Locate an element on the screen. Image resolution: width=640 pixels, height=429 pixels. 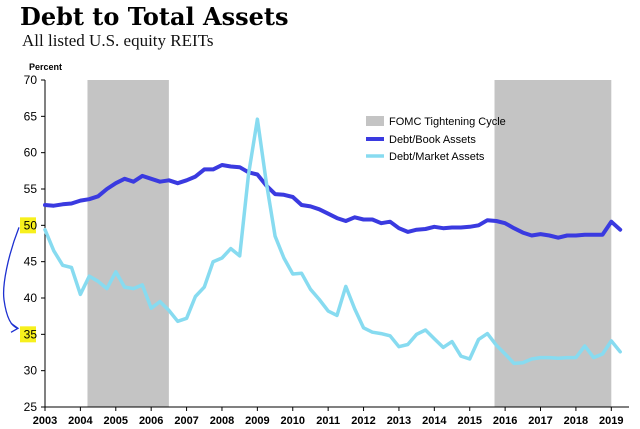
x-tick-label: 2017 is located at coordinates (540, 421).